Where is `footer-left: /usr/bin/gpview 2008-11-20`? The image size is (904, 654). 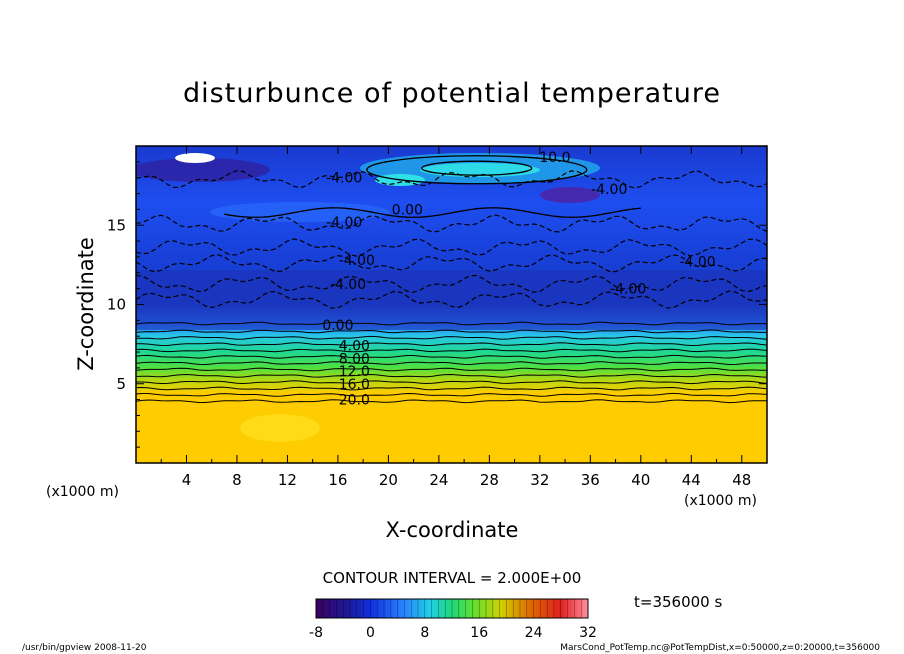
footer-left: /usr/bin/gpview 2008-11-20 is located at coordinates (84, 648).